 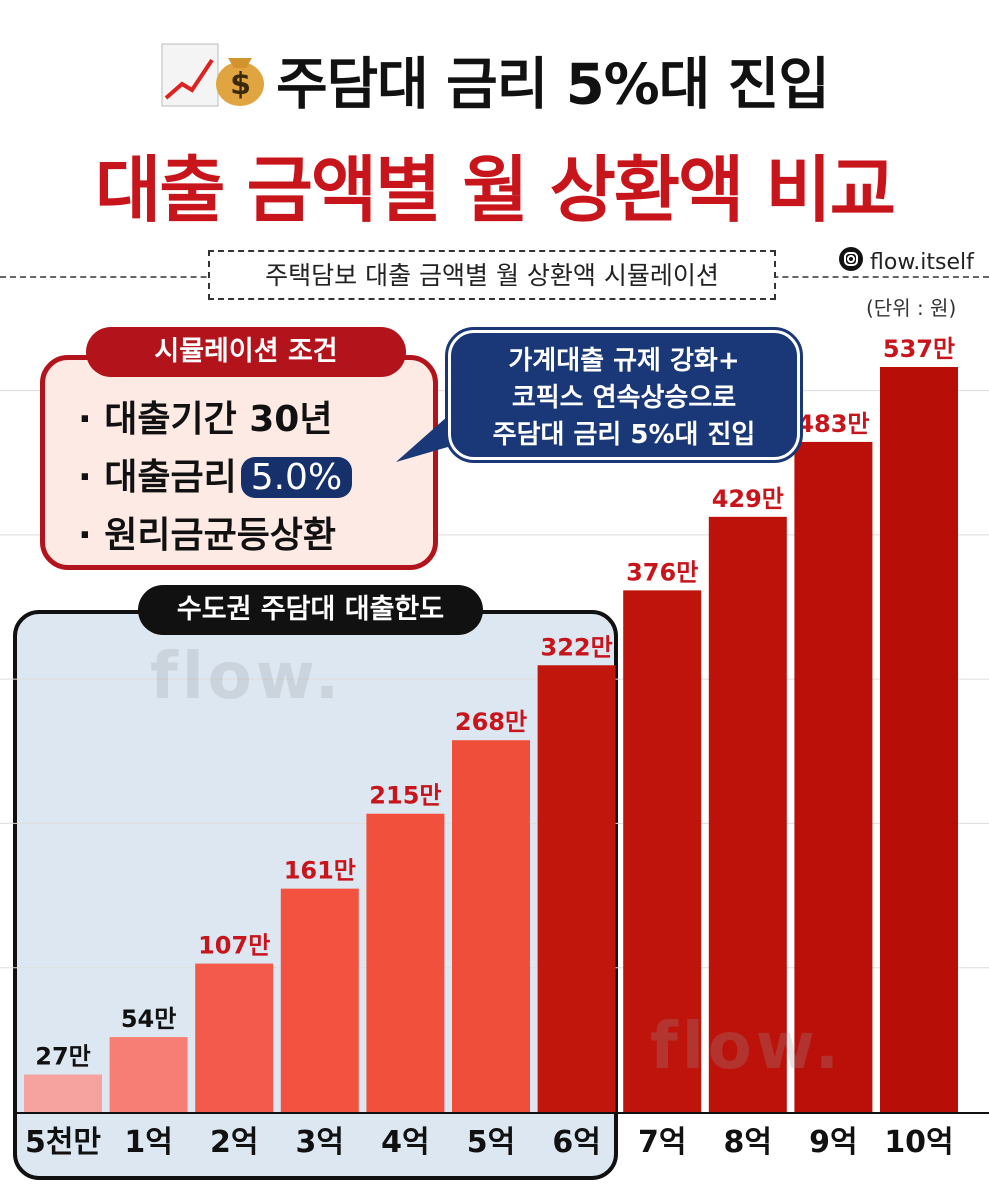 What do you see at coordinates (833, 1142) in the screenshot?
I see `category-label: 9억` at bounding box center [833, 1142].